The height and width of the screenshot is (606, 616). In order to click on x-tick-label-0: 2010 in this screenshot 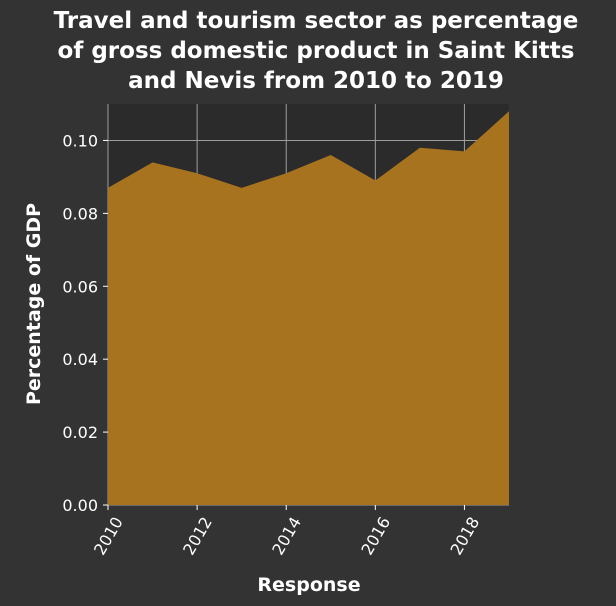, I will do `click(108, 536)`.